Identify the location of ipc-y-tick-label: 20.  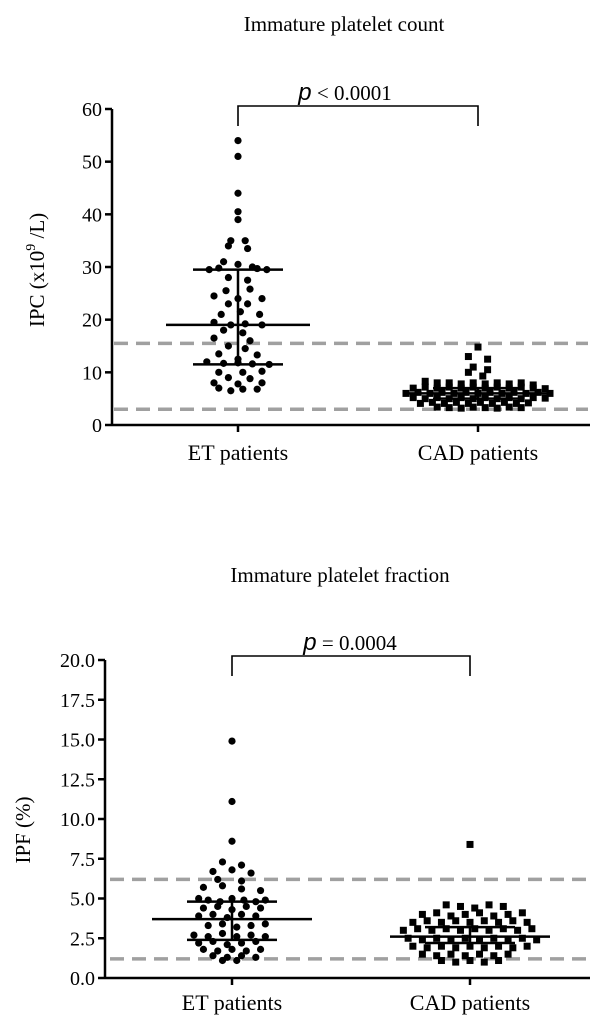
(92, 321).